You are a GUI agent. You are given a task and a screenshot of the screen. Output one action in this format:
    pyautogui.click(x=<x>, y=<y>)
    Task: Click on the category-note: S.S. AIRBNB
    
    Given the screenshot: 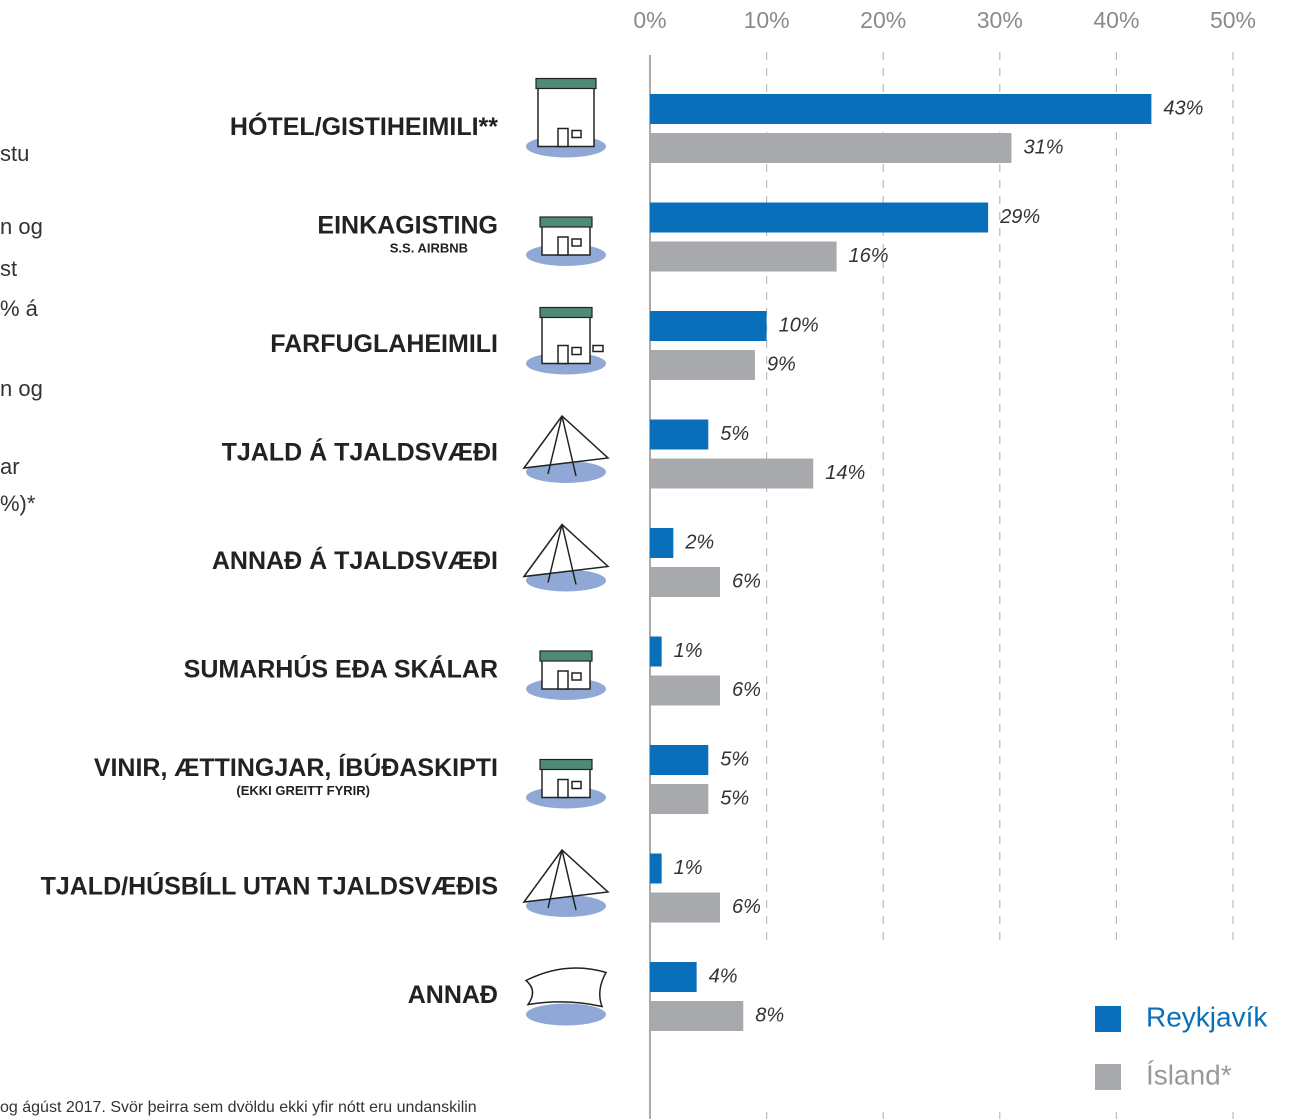 What is the action you would take?
    pyautogui.click(x=429, y=247)
    